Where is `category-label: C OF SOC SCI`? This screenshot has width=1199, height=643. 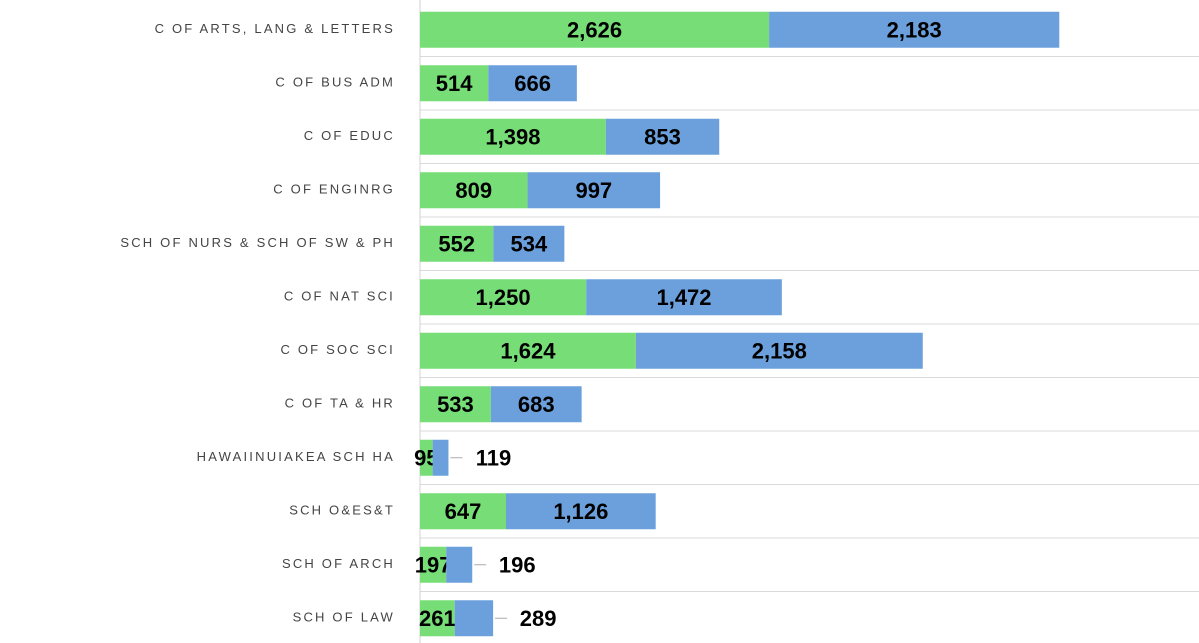
category-label: C OF SOC SCI is located at coordinates (337, 349).